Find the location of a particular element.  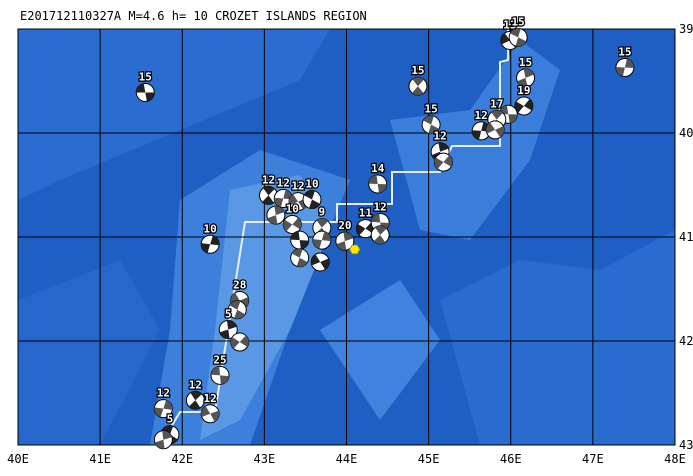

y-tick-label: 43S is located at coordinates (686, 445).